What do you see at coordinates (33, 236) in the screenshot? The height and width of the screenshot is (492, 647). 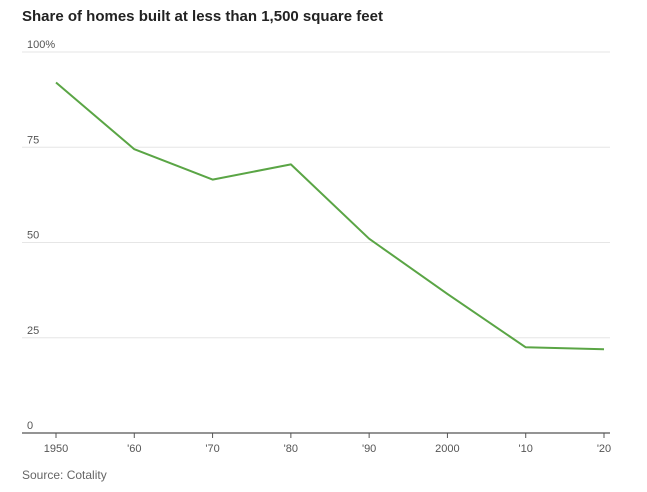 I see `y-tick-label: 50` at bounding box center [33, 236].